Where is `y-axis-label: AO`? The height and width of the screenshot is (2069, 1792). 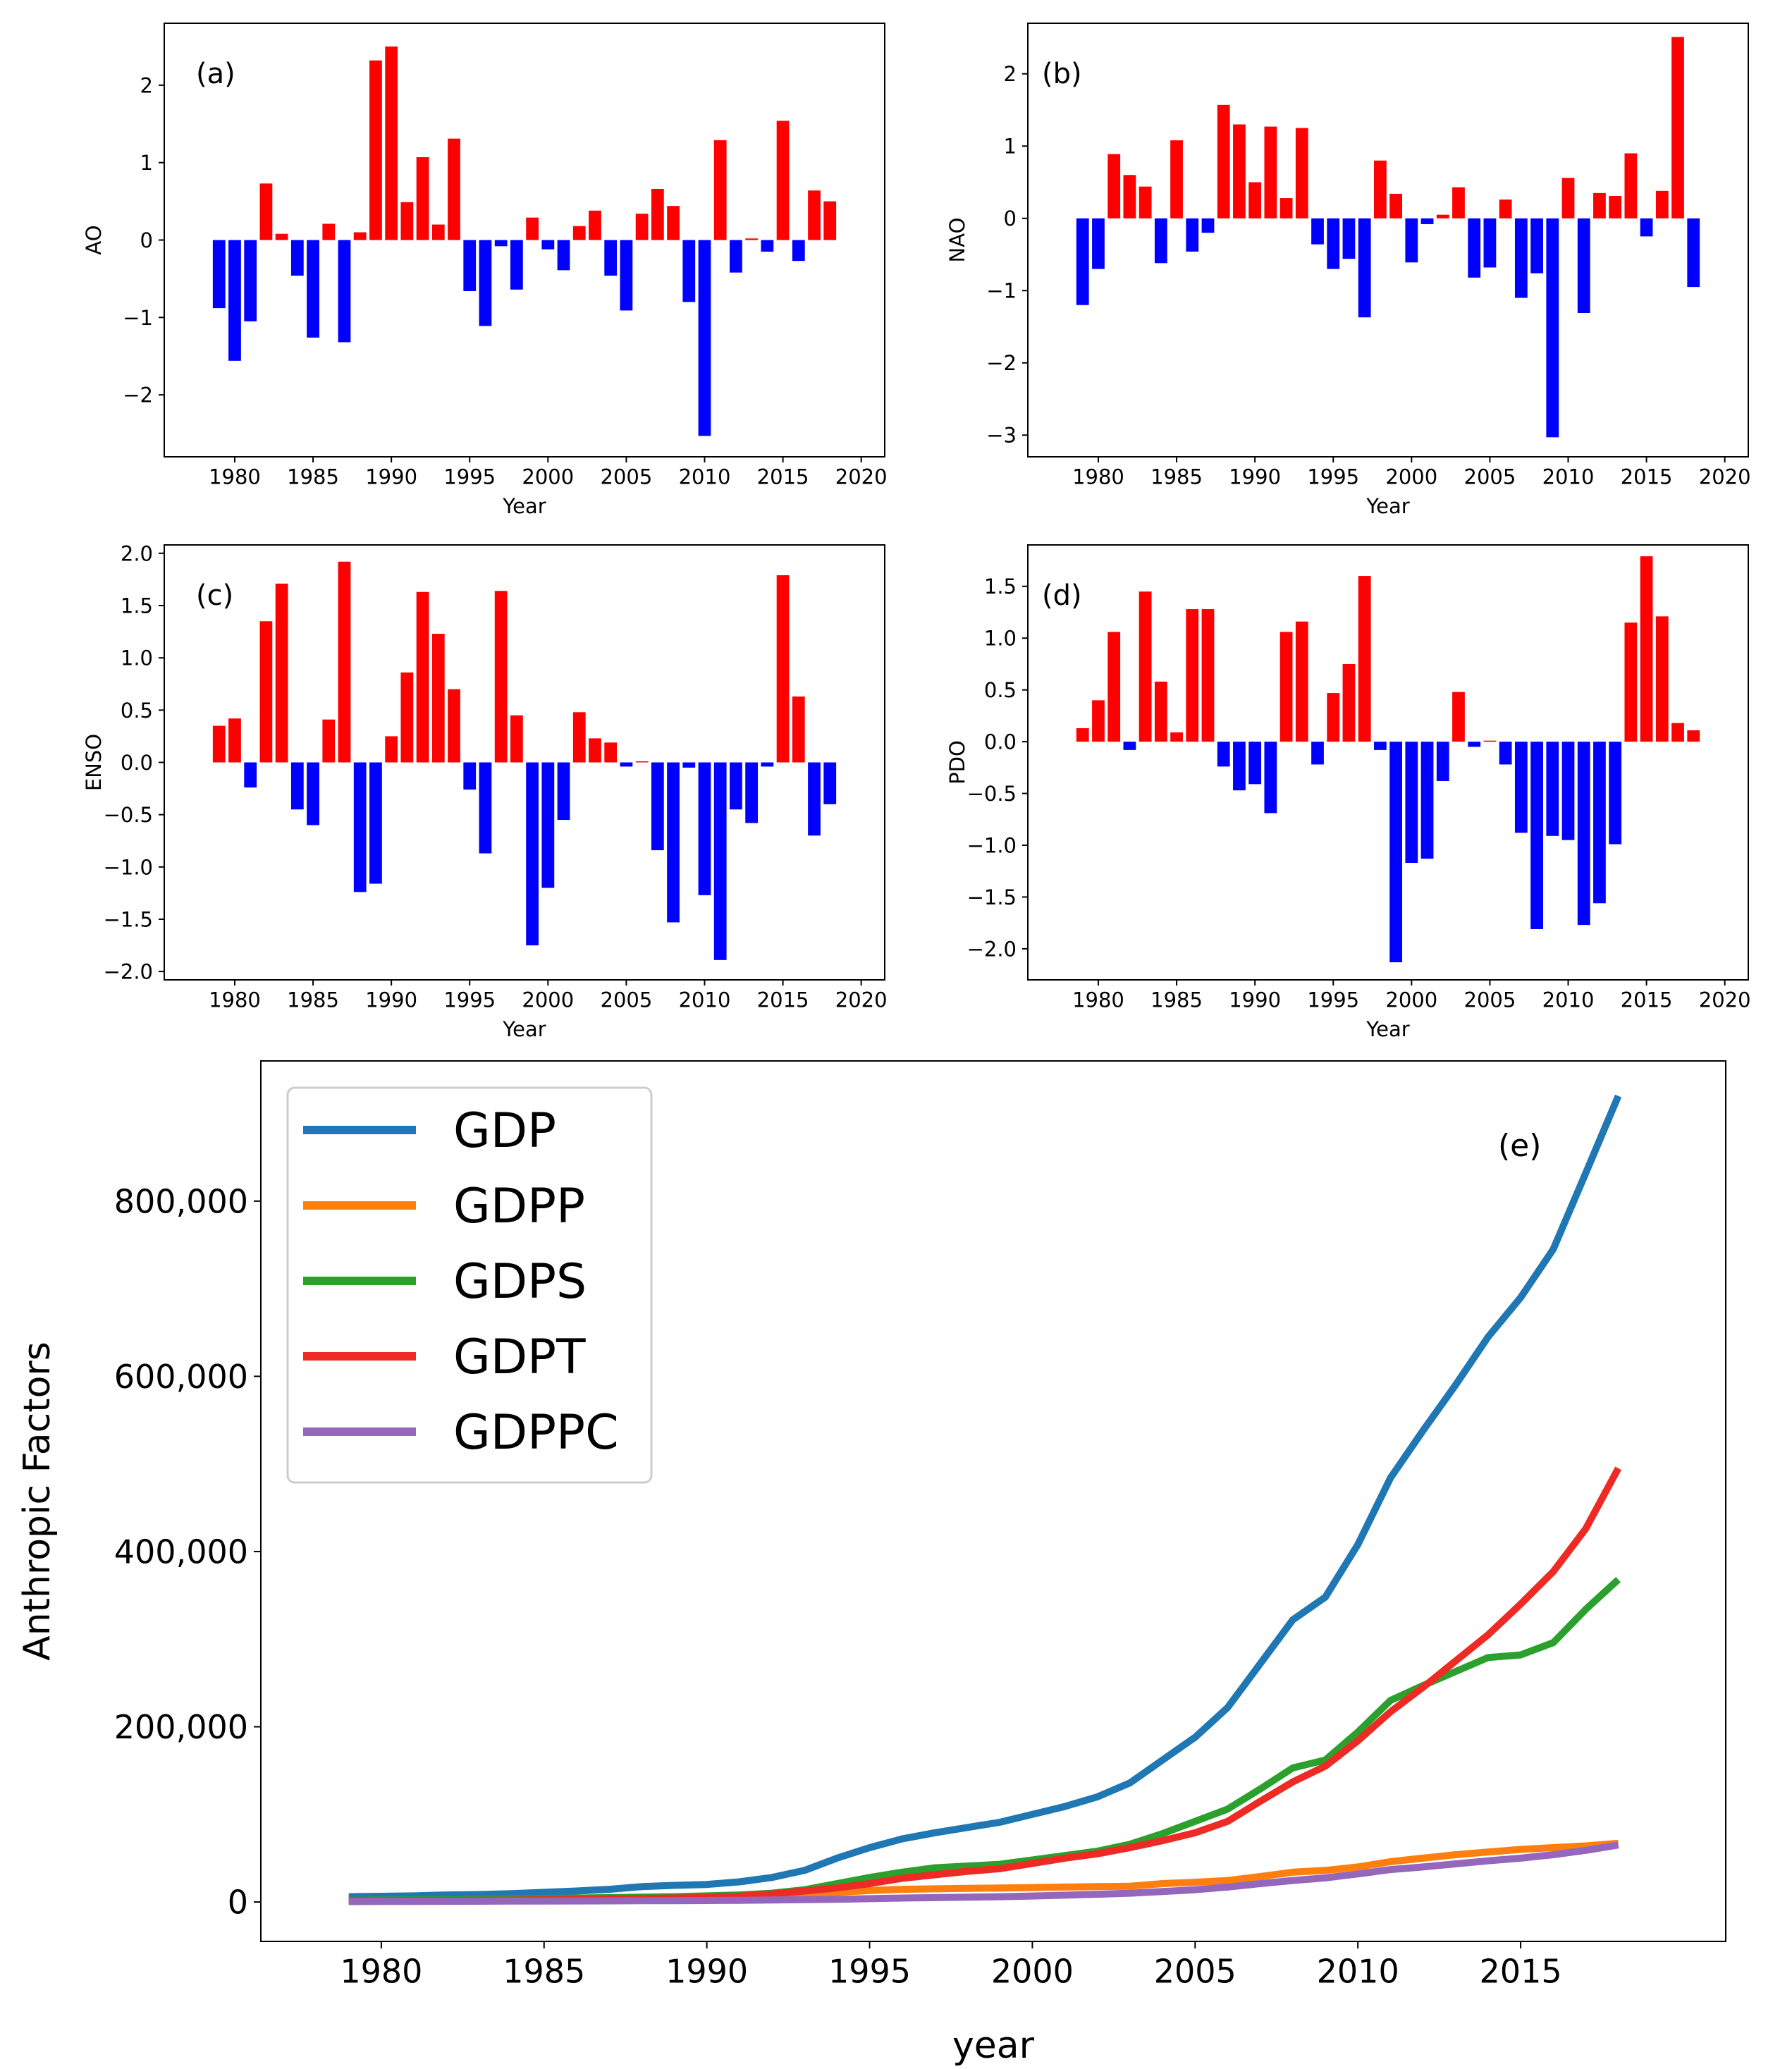 y-axis-label: AO is located at coordinates (94, 240).